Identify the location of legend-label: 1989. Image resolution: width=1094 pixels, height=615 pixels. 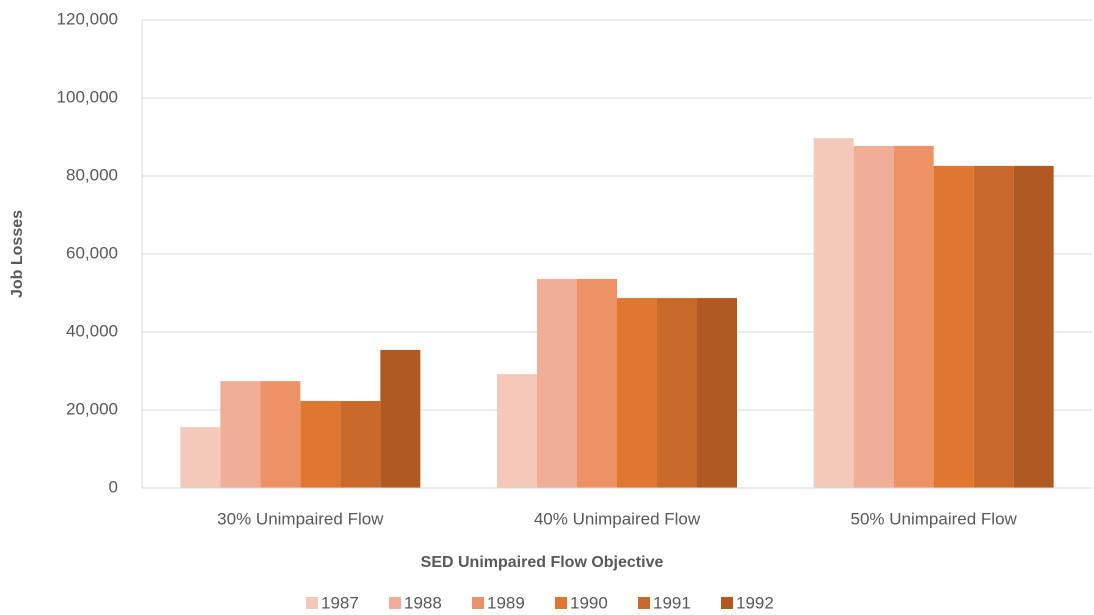
(506, 602).